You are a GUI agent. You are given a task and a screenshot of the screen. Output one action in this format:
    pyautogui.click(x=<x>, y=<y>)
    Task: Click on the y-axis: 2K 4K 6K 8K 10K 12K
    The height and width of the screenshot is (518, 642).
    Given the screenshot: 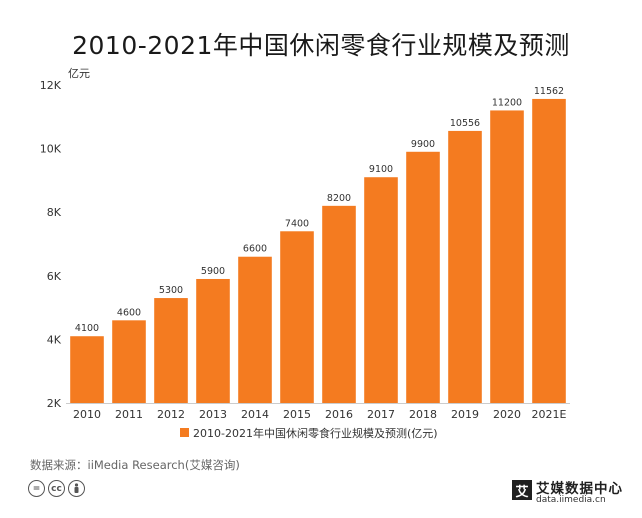 What is the action you would take?
    pyautogui.click(x=51, y=244)
    